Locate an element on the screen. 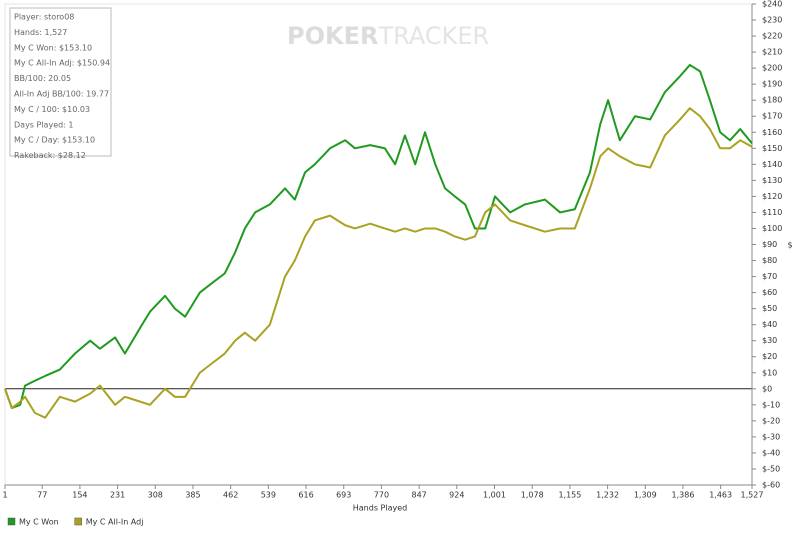 Image resolution: width=800 pixels, height=540 pixels. info-line: BB/100: 20.05 is located at coordinates (42, 78).